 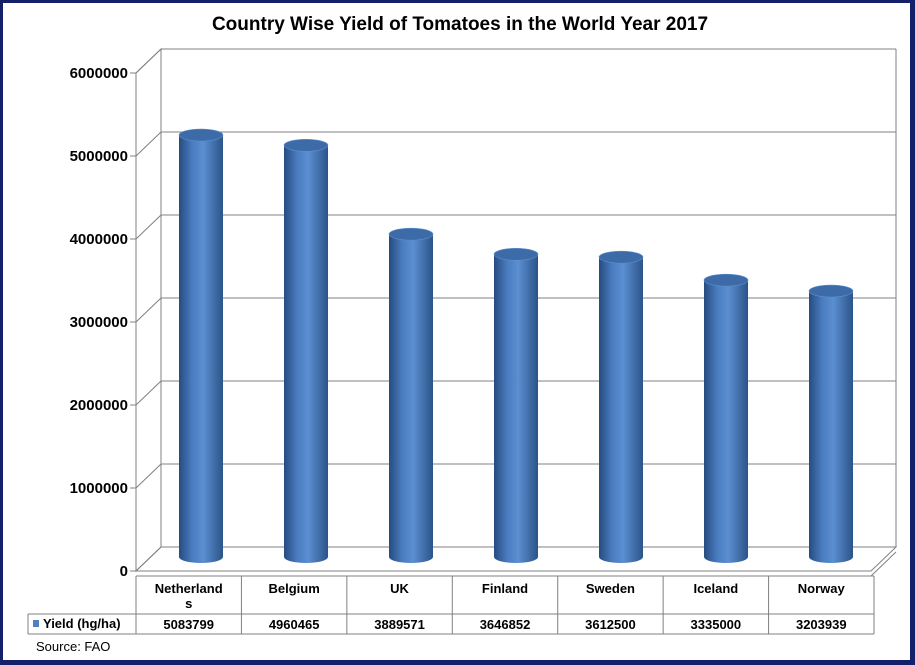 What do you see at coordinates (99, 156) in the screenshot?
I see `y-tick-label: 5000000` at bounding box center [99, 156].